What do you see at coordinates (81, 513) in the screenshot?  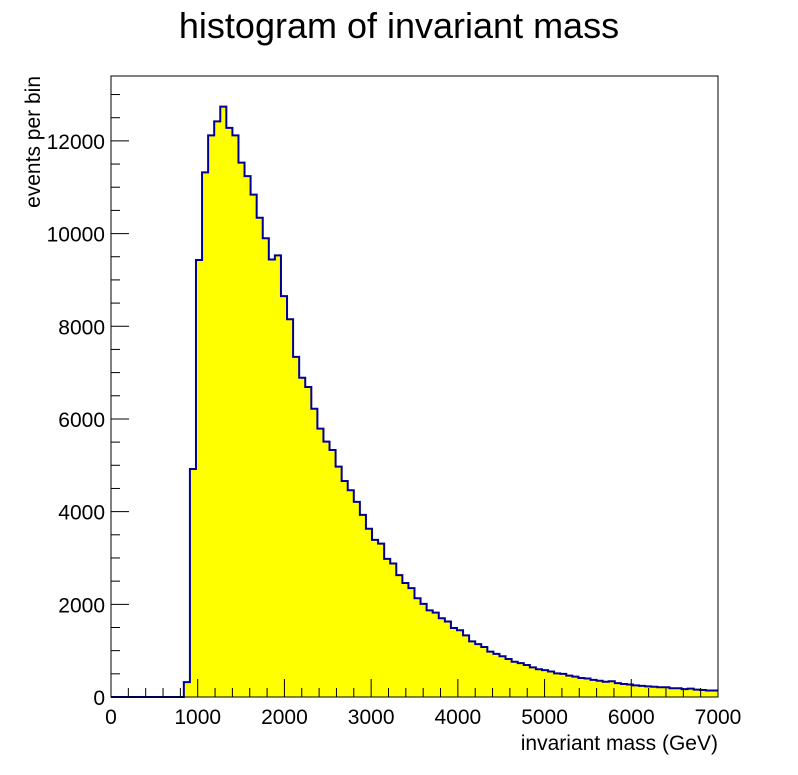 I see `y-tick-label: 4000` at bounding box center [81, 513].